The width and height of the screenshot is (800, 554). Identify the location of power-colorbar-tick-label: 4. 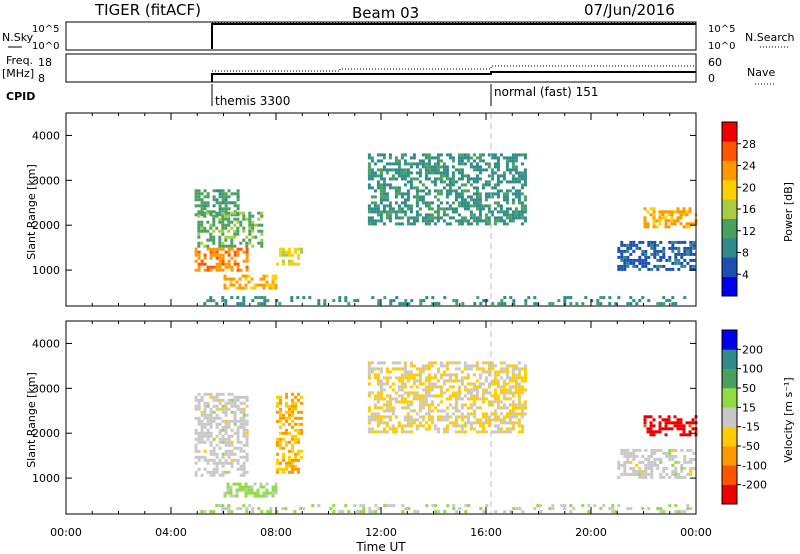
(745, 274).